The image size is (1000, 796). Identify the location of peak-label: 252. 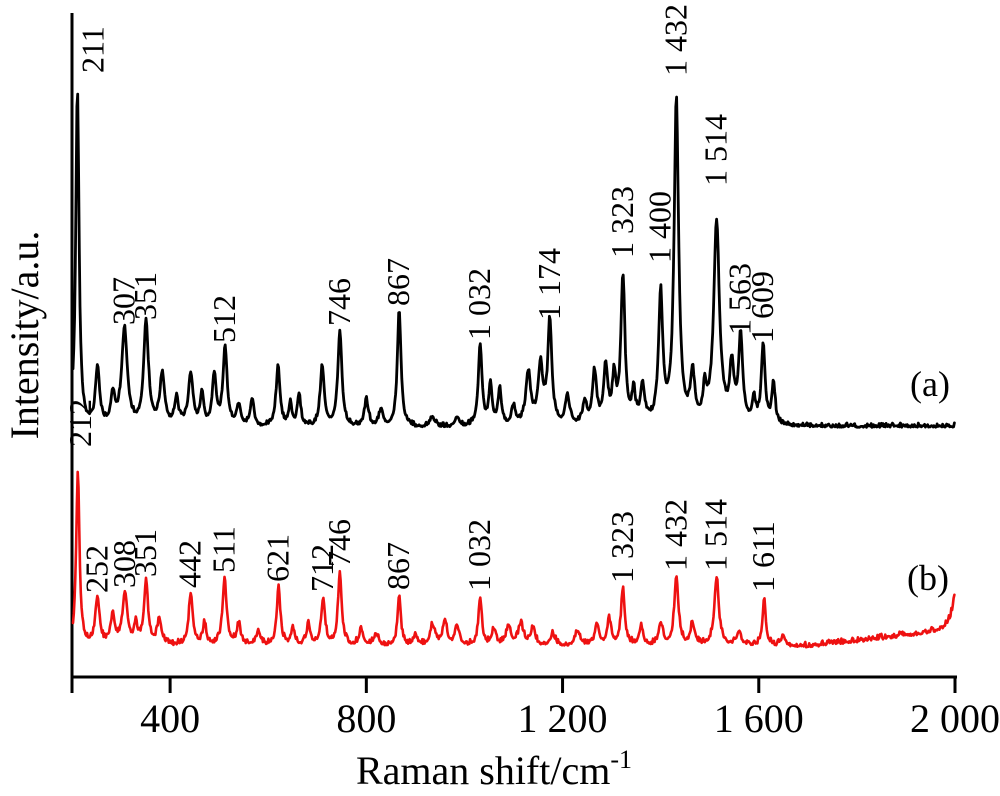
(97, 569).